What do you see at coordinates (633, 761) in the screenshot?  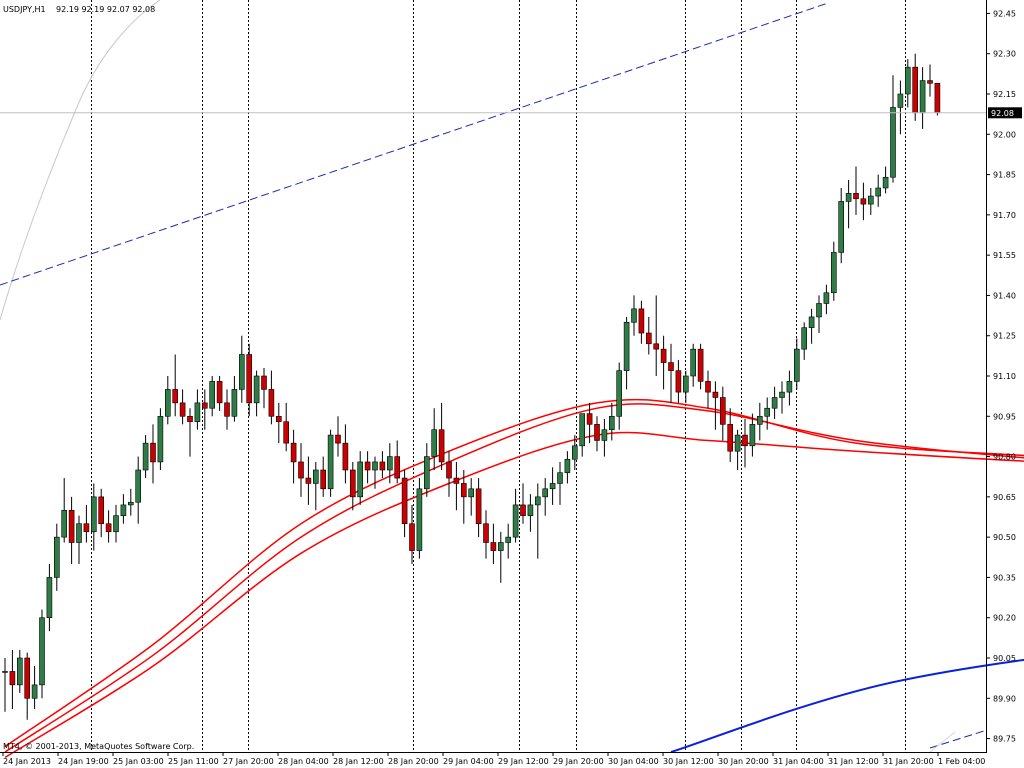 I see `time-tick-label-11: 30 Jan 04:00` at bounding box center [633, 761].